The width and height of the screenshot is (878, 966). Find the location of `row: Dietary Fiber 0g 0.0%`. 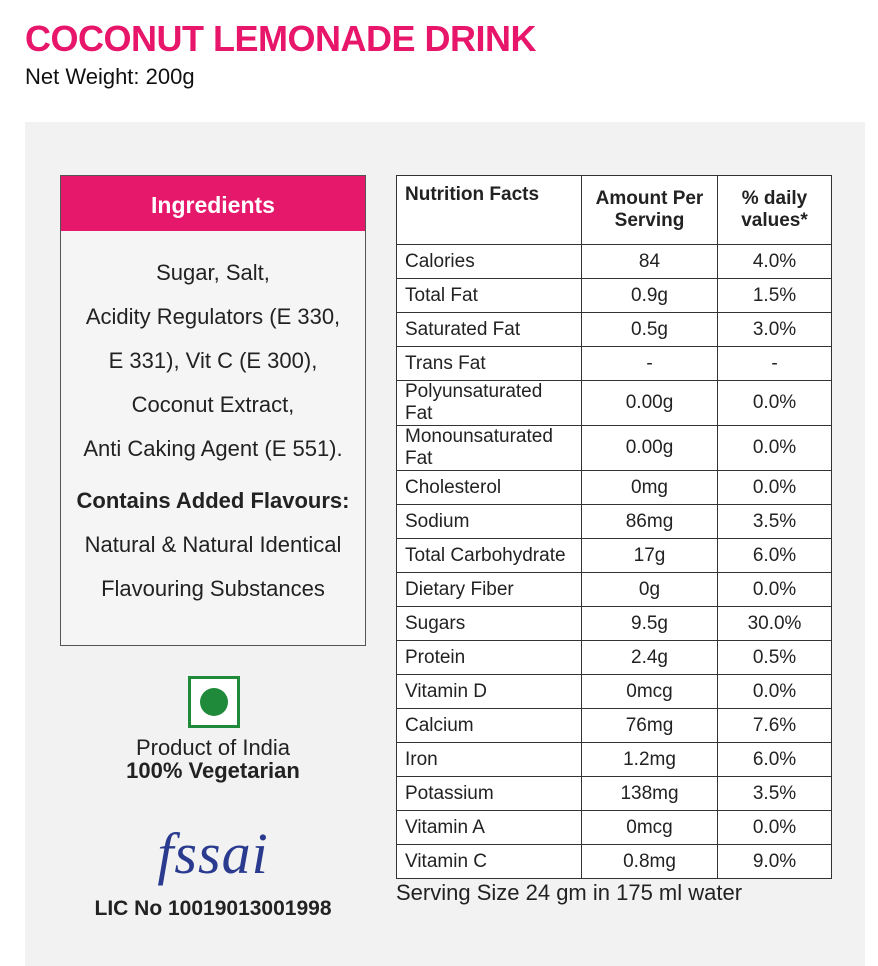

row: Dietary Fiber 0g 0.0% is located at coordinates (614, 589).